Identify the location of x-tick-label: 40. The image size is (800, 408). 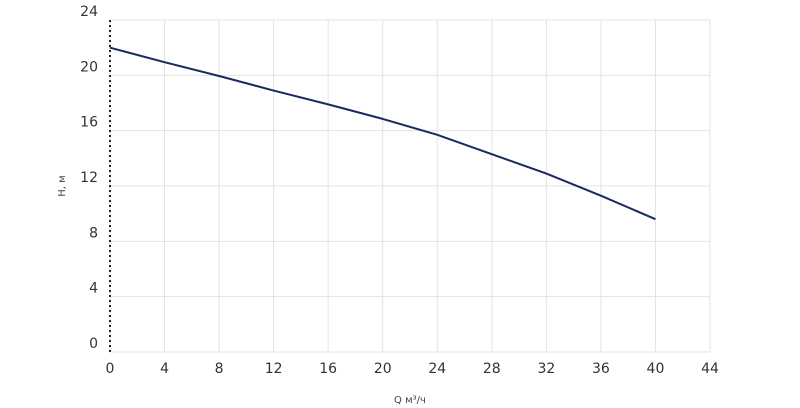
(656, 369).